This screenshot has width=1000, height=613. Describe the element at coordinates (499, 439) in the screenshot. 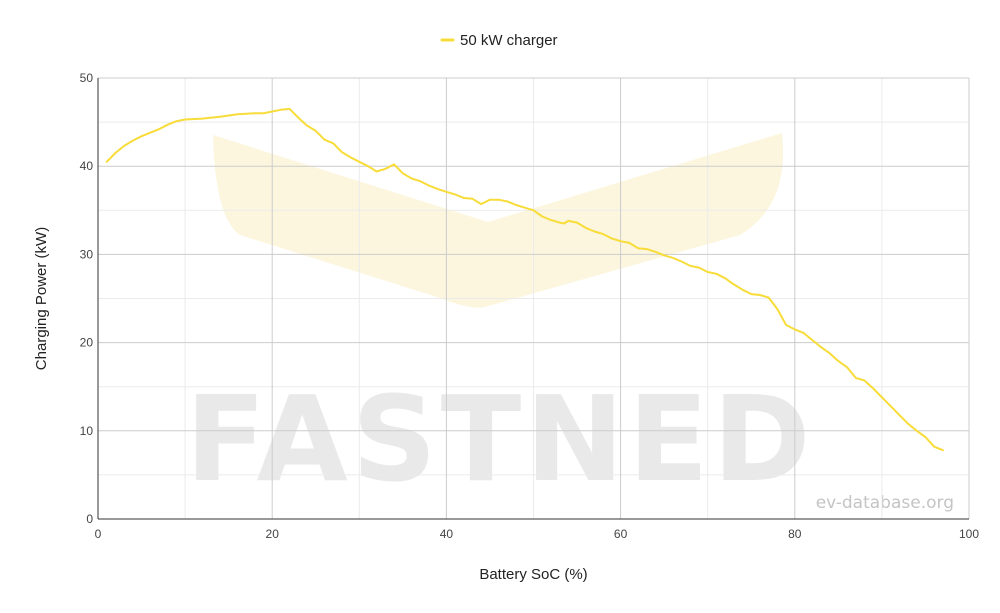

I see `watermark-text: FASTNED` at that location.